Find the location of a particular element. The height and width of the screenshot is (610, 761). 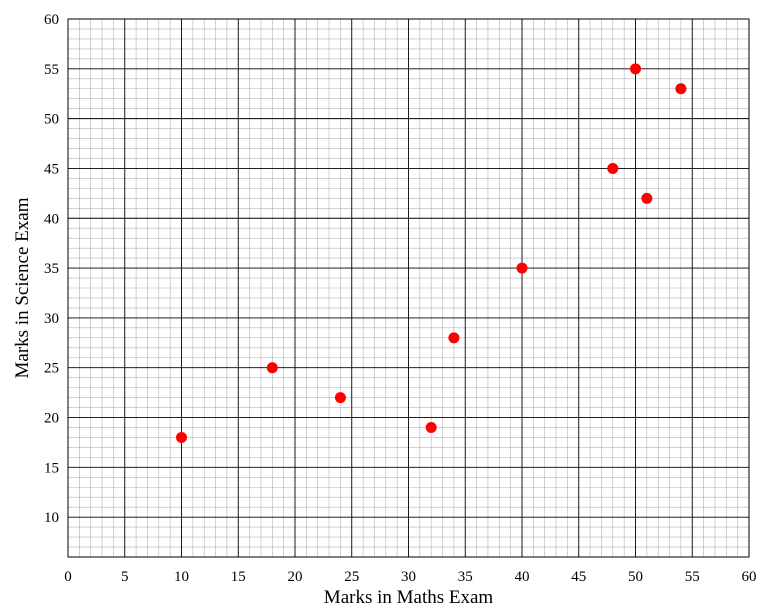

x-tick-label: 0 is located at coordinates (68, 577).